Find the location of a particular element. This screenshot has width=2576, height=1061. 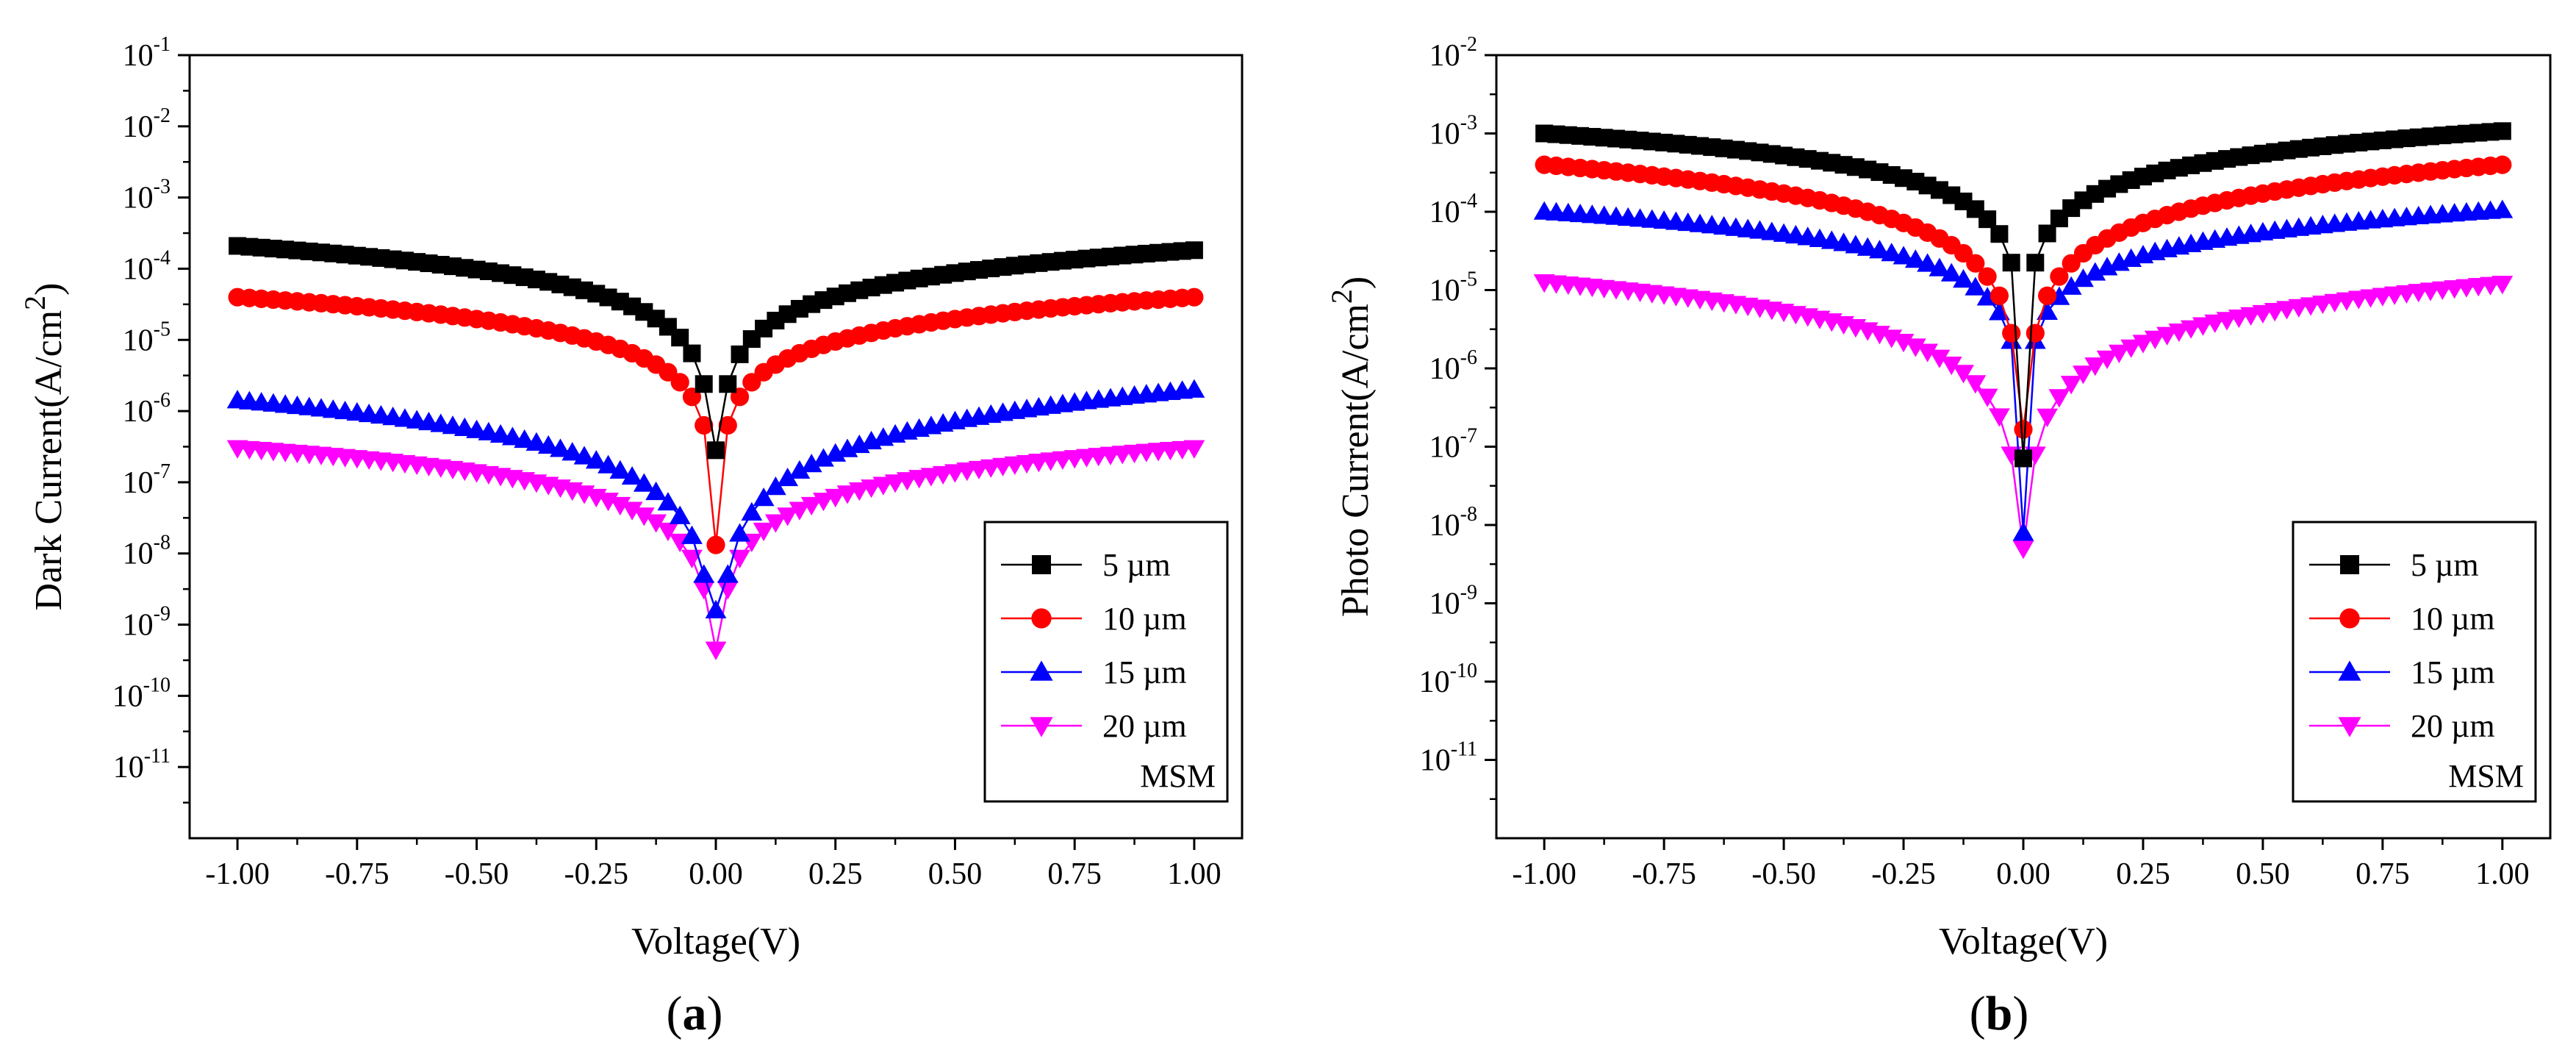

series-triangle-down is located at coordinates (2023, 417).